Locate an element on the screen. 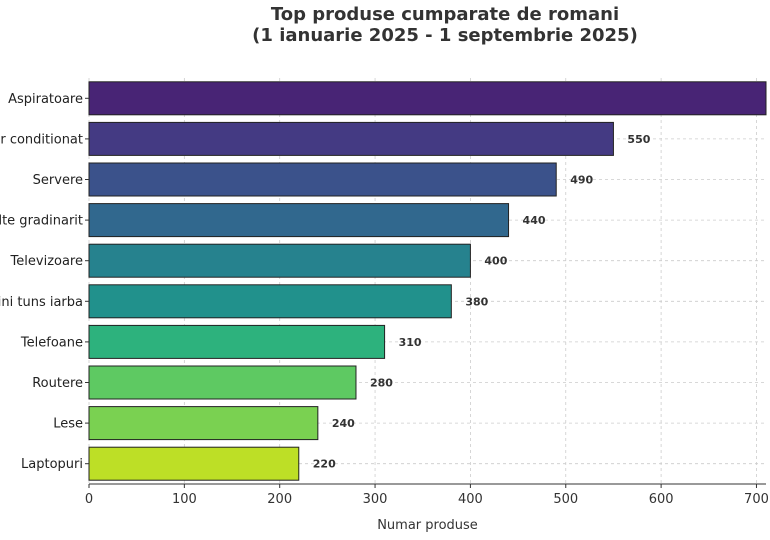 Image resolution: width=770 pixels, height=540 pixels. chart-title-line1: Top produse cumparate de romani is located at coordinates (445, 14).